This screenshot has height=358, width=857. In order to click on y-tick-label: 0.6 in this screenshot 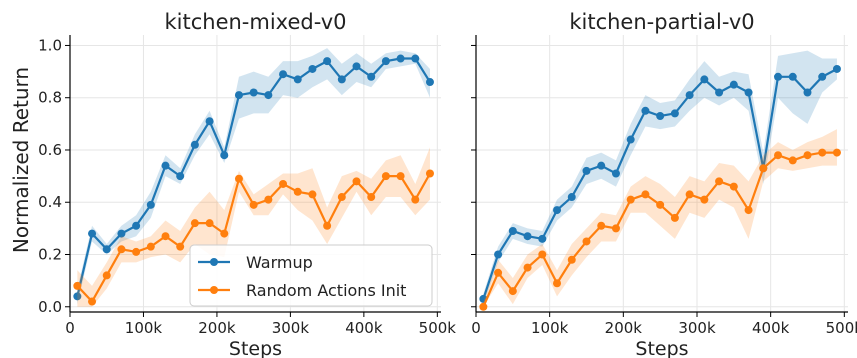, I will do `click(50, 150)`.